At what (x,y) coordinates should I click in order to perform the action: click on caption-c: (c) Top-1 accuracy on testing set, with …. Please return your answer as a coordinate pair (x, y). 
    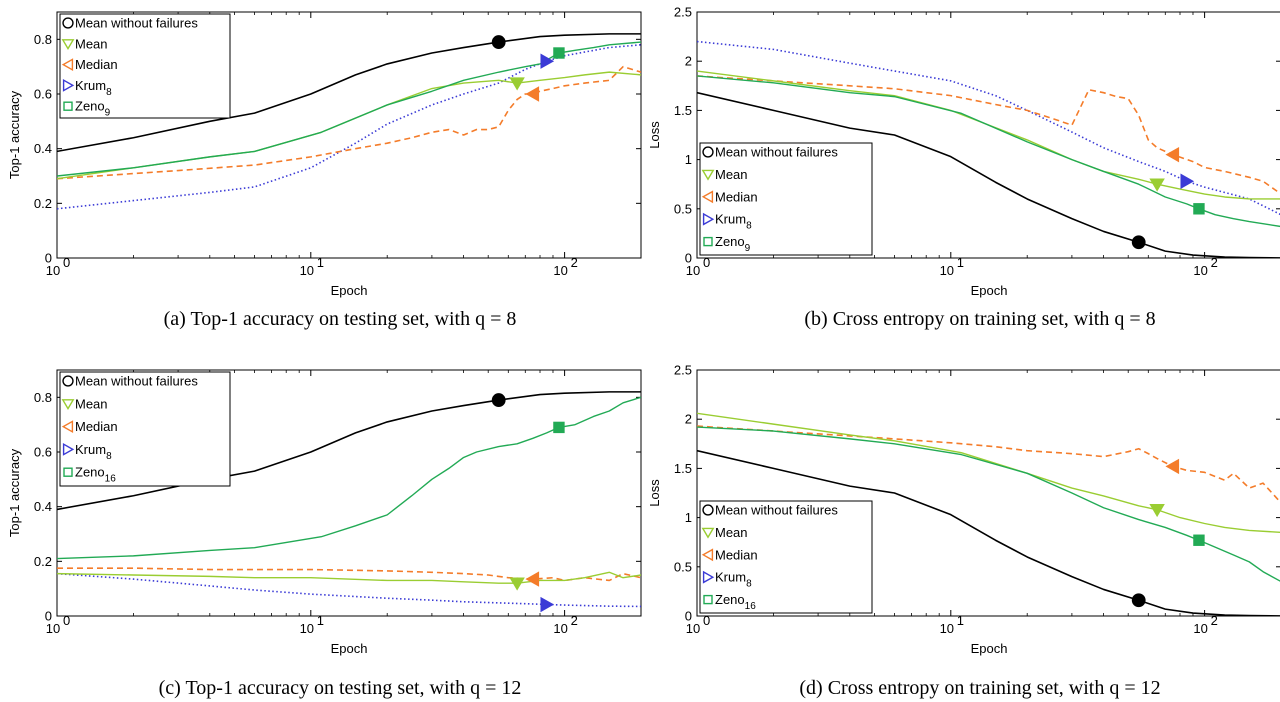
    Looking at the image, I should click on (340, 688).